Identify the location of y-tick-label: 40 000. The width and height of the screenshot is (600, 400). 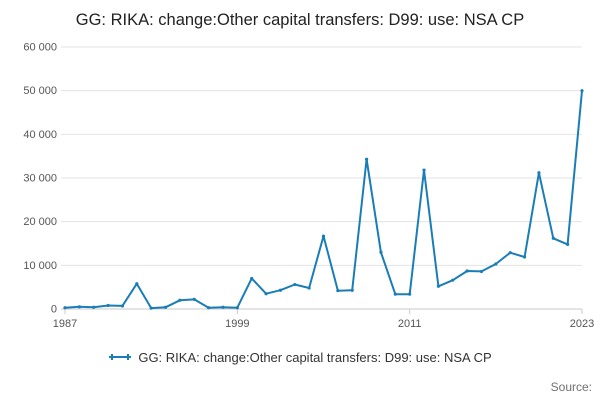
(40, 134).